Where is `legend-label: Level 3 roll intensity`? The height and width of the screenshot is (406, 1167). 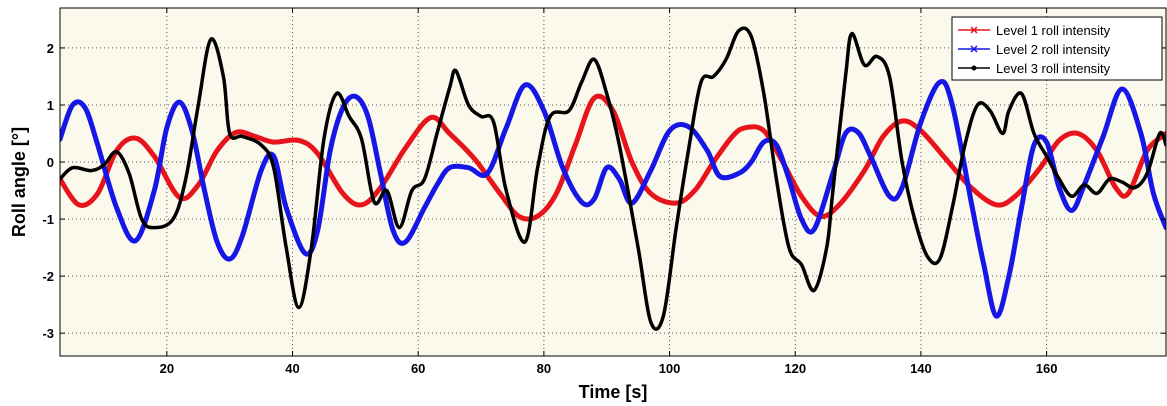
legend-label: Level 3 roll intensity is located at coordinates (1053, 68).